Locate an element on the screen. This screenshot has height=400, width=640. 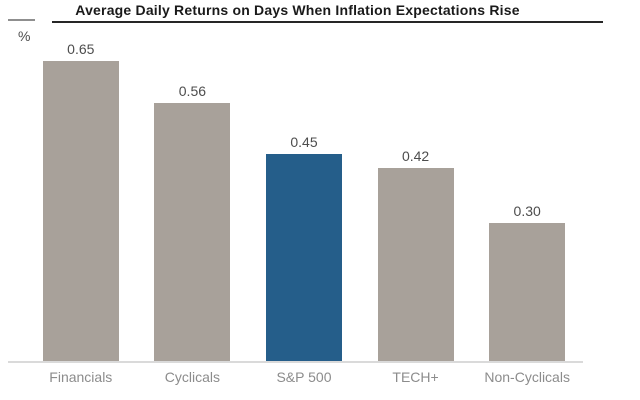
bar-value-label: 0.45 is located at coordinates (304, 142).